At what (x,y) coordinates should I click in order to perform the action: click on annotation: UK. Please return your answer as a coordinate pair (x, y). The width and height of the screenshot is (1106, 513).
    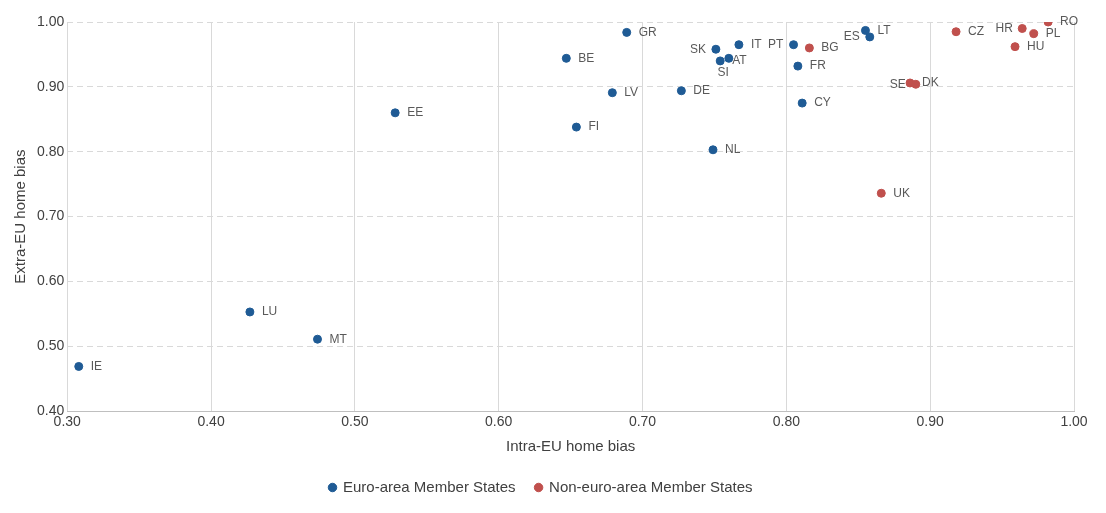
    Looking at the image, I should click on (901, 192).